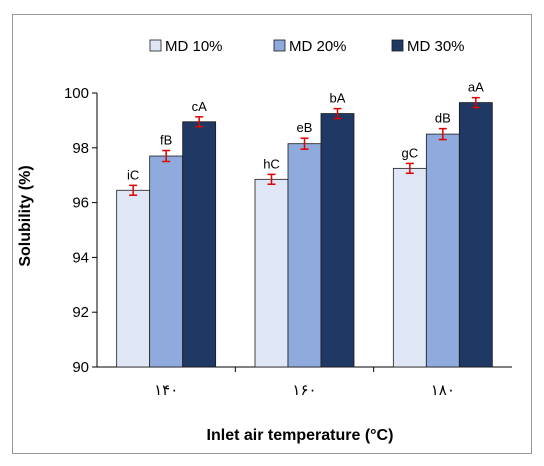  What do you see at coordinates (304, 390) in the screenshot?
I see `x-tick-label: ۱۶۰` at bounding box center [304, 390].